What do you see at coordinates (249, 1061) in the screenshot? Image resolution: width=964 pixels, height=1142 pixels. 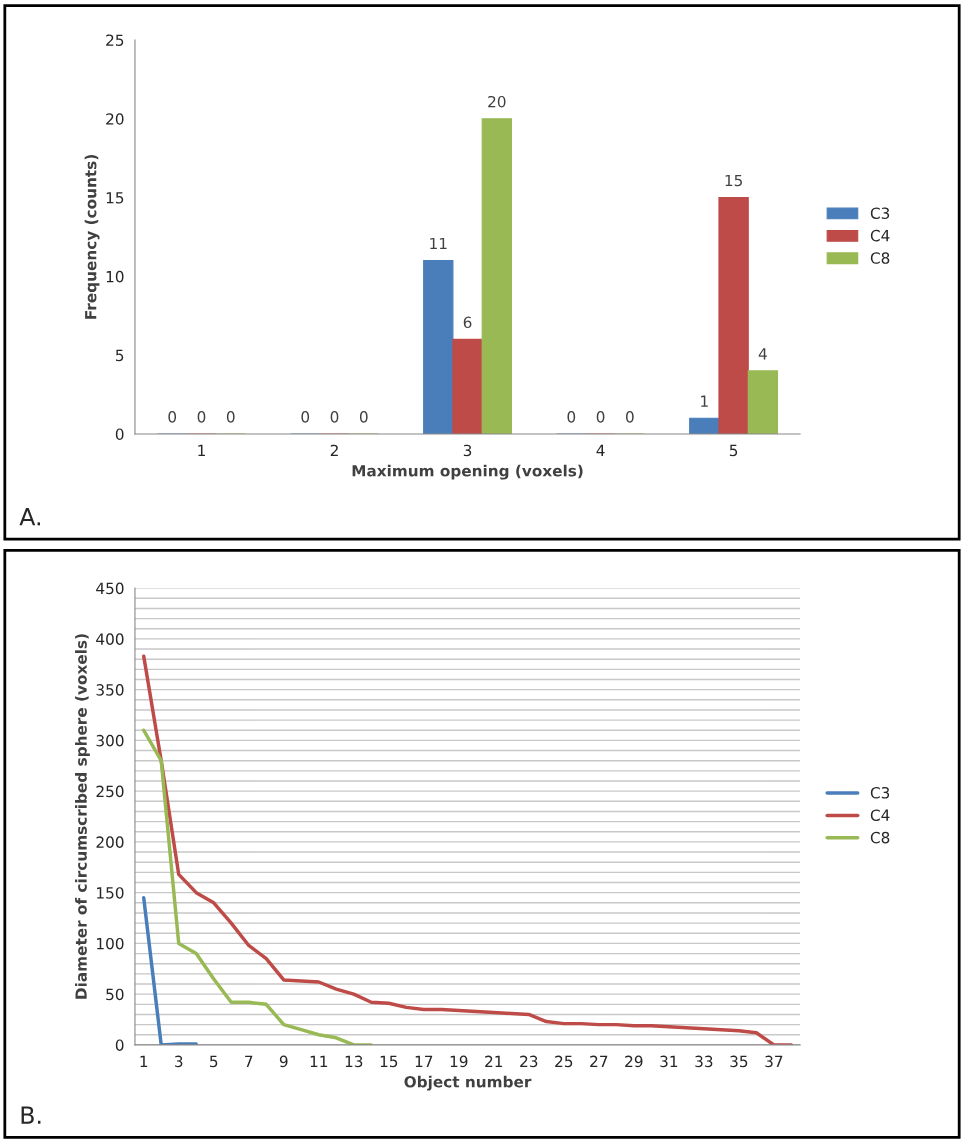 I see `x-tick-label: 7` at bounding box center [249, 1061].